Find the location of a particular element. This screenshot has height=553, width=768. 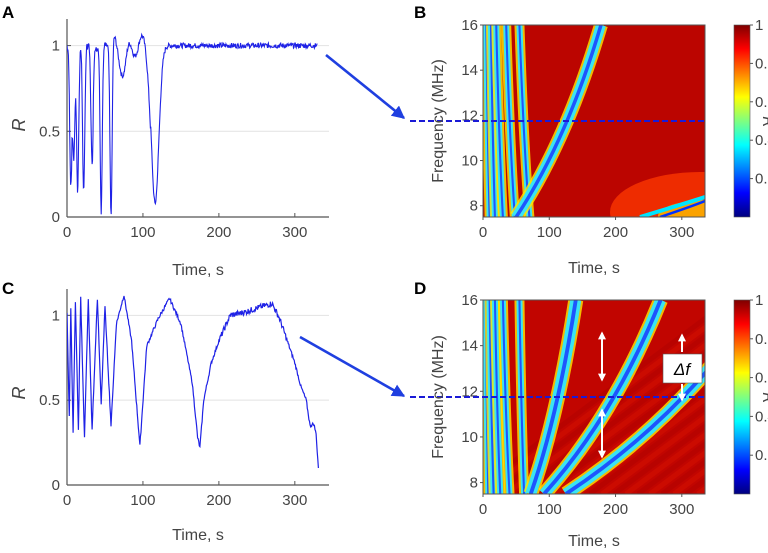

connector-arrow-a-to-b is located at coordinates (365, 86).